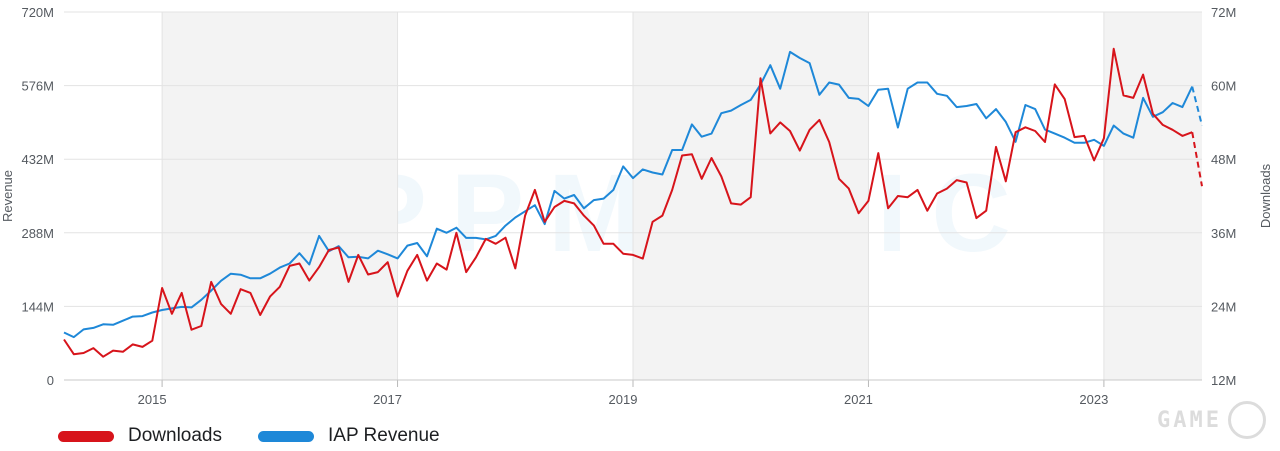 This screenshot has width=1280, height=451. What do you see at coordinates (249, 436) in the screenshot?
I see `legend: Downloads IAP Revenue` at bounding box center [249, 436].